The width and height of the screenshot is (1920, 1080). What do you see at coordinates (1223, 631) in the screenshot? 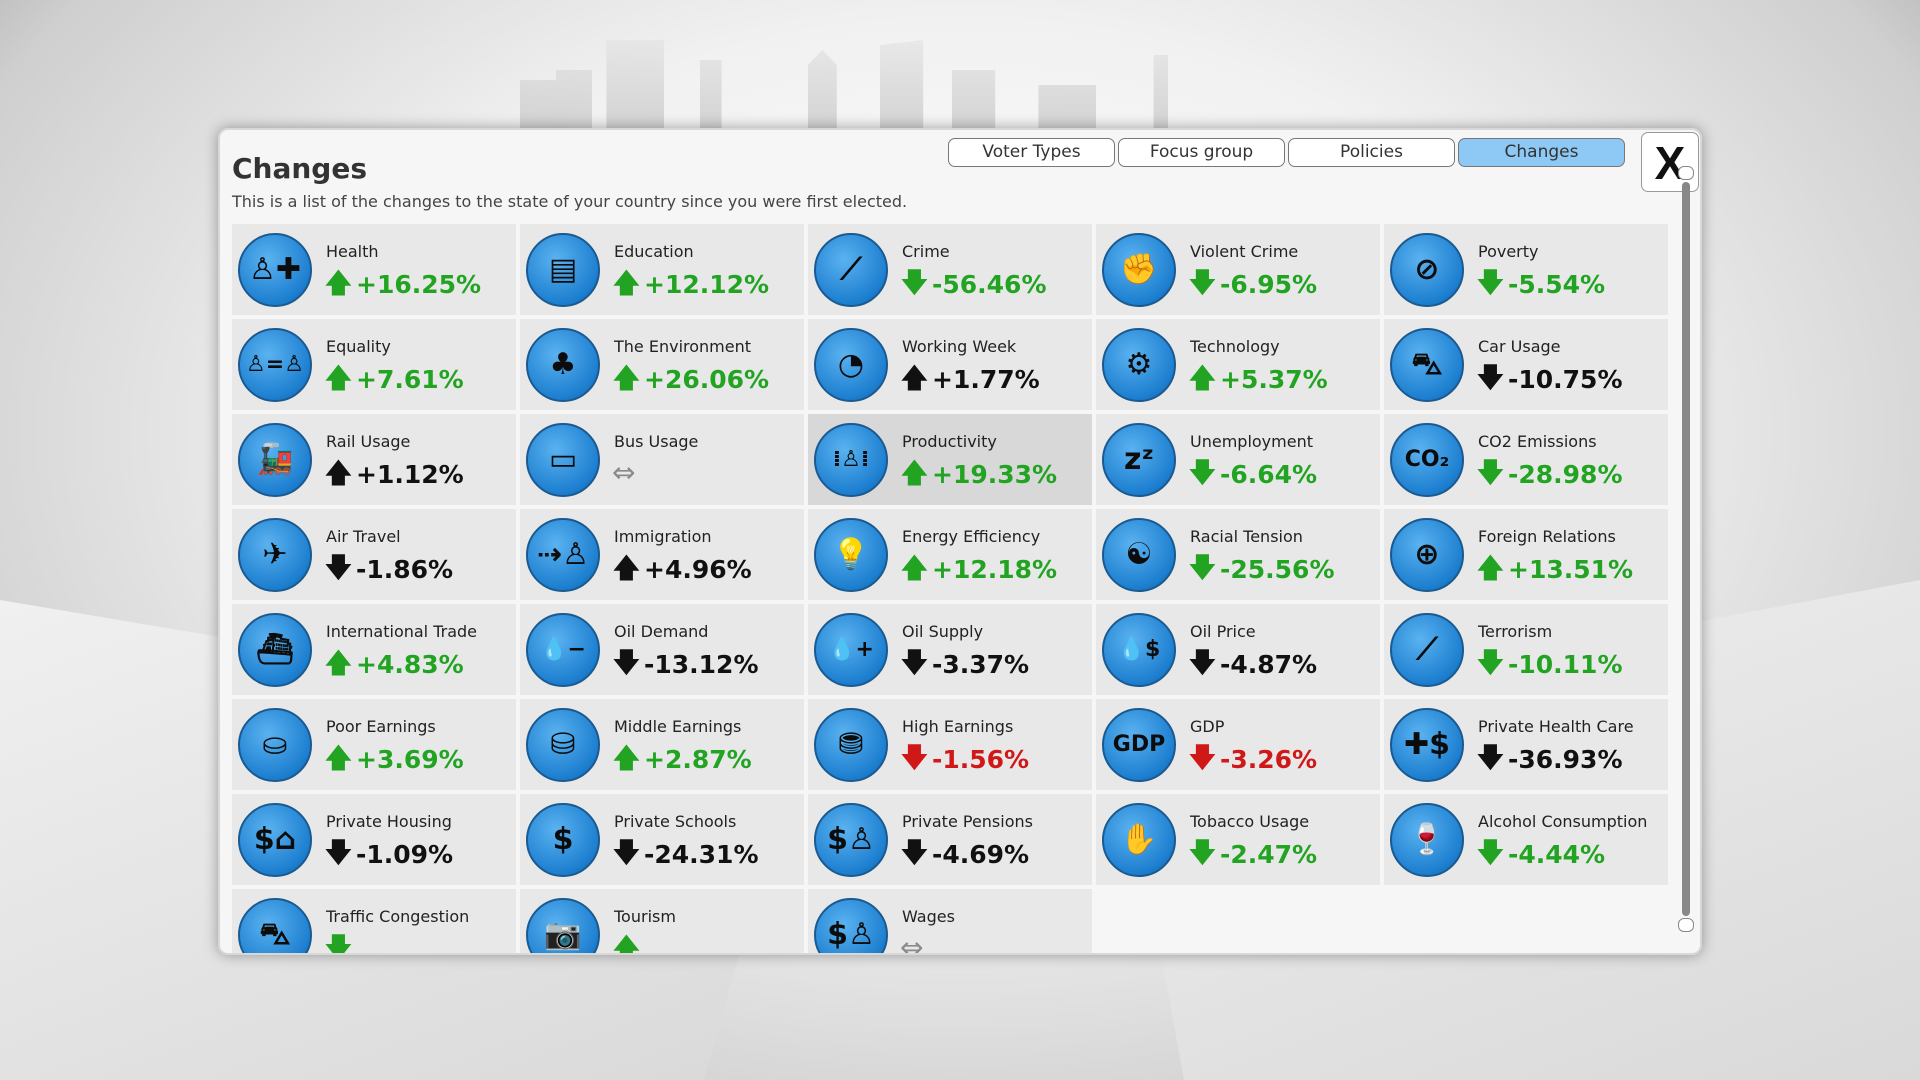
I see `item-label: Oil Price` at bounding box center [1223, 631].